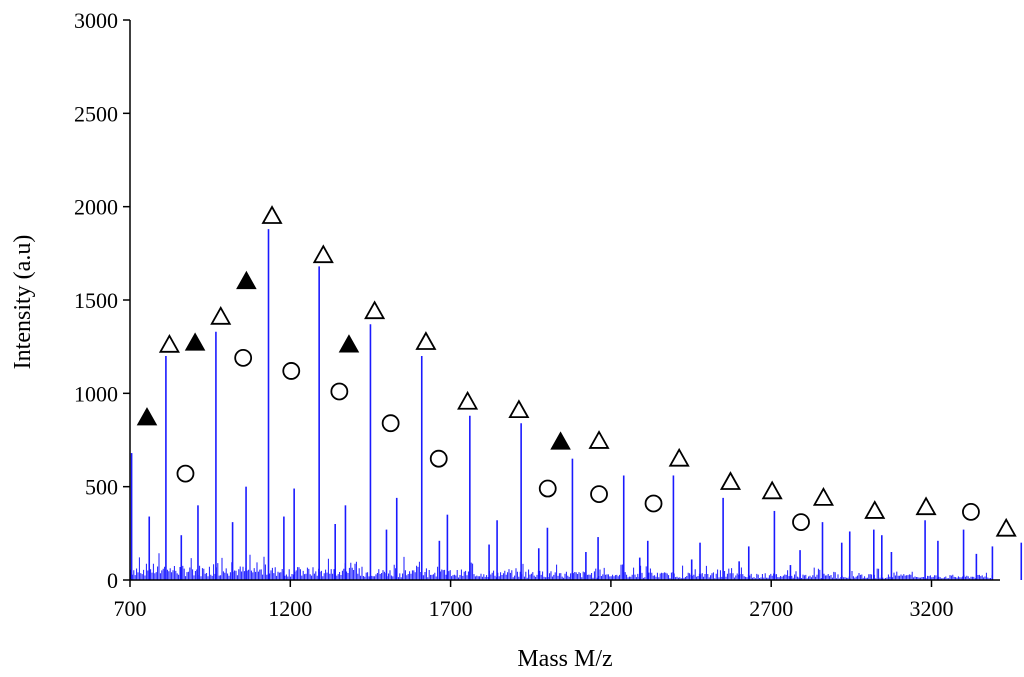 The height and width of the screenshot is (677, 1024). I want to click on y-tick-label: 1500, so click(96, 300).